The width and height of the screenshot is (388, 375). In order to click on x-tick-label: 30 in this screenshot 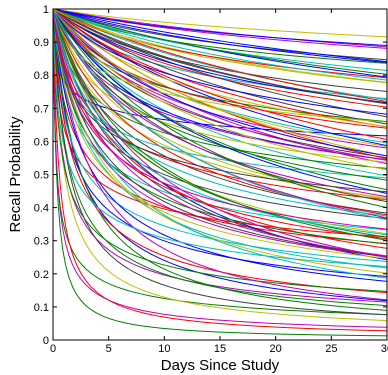, I will do `click(384, 349)`.